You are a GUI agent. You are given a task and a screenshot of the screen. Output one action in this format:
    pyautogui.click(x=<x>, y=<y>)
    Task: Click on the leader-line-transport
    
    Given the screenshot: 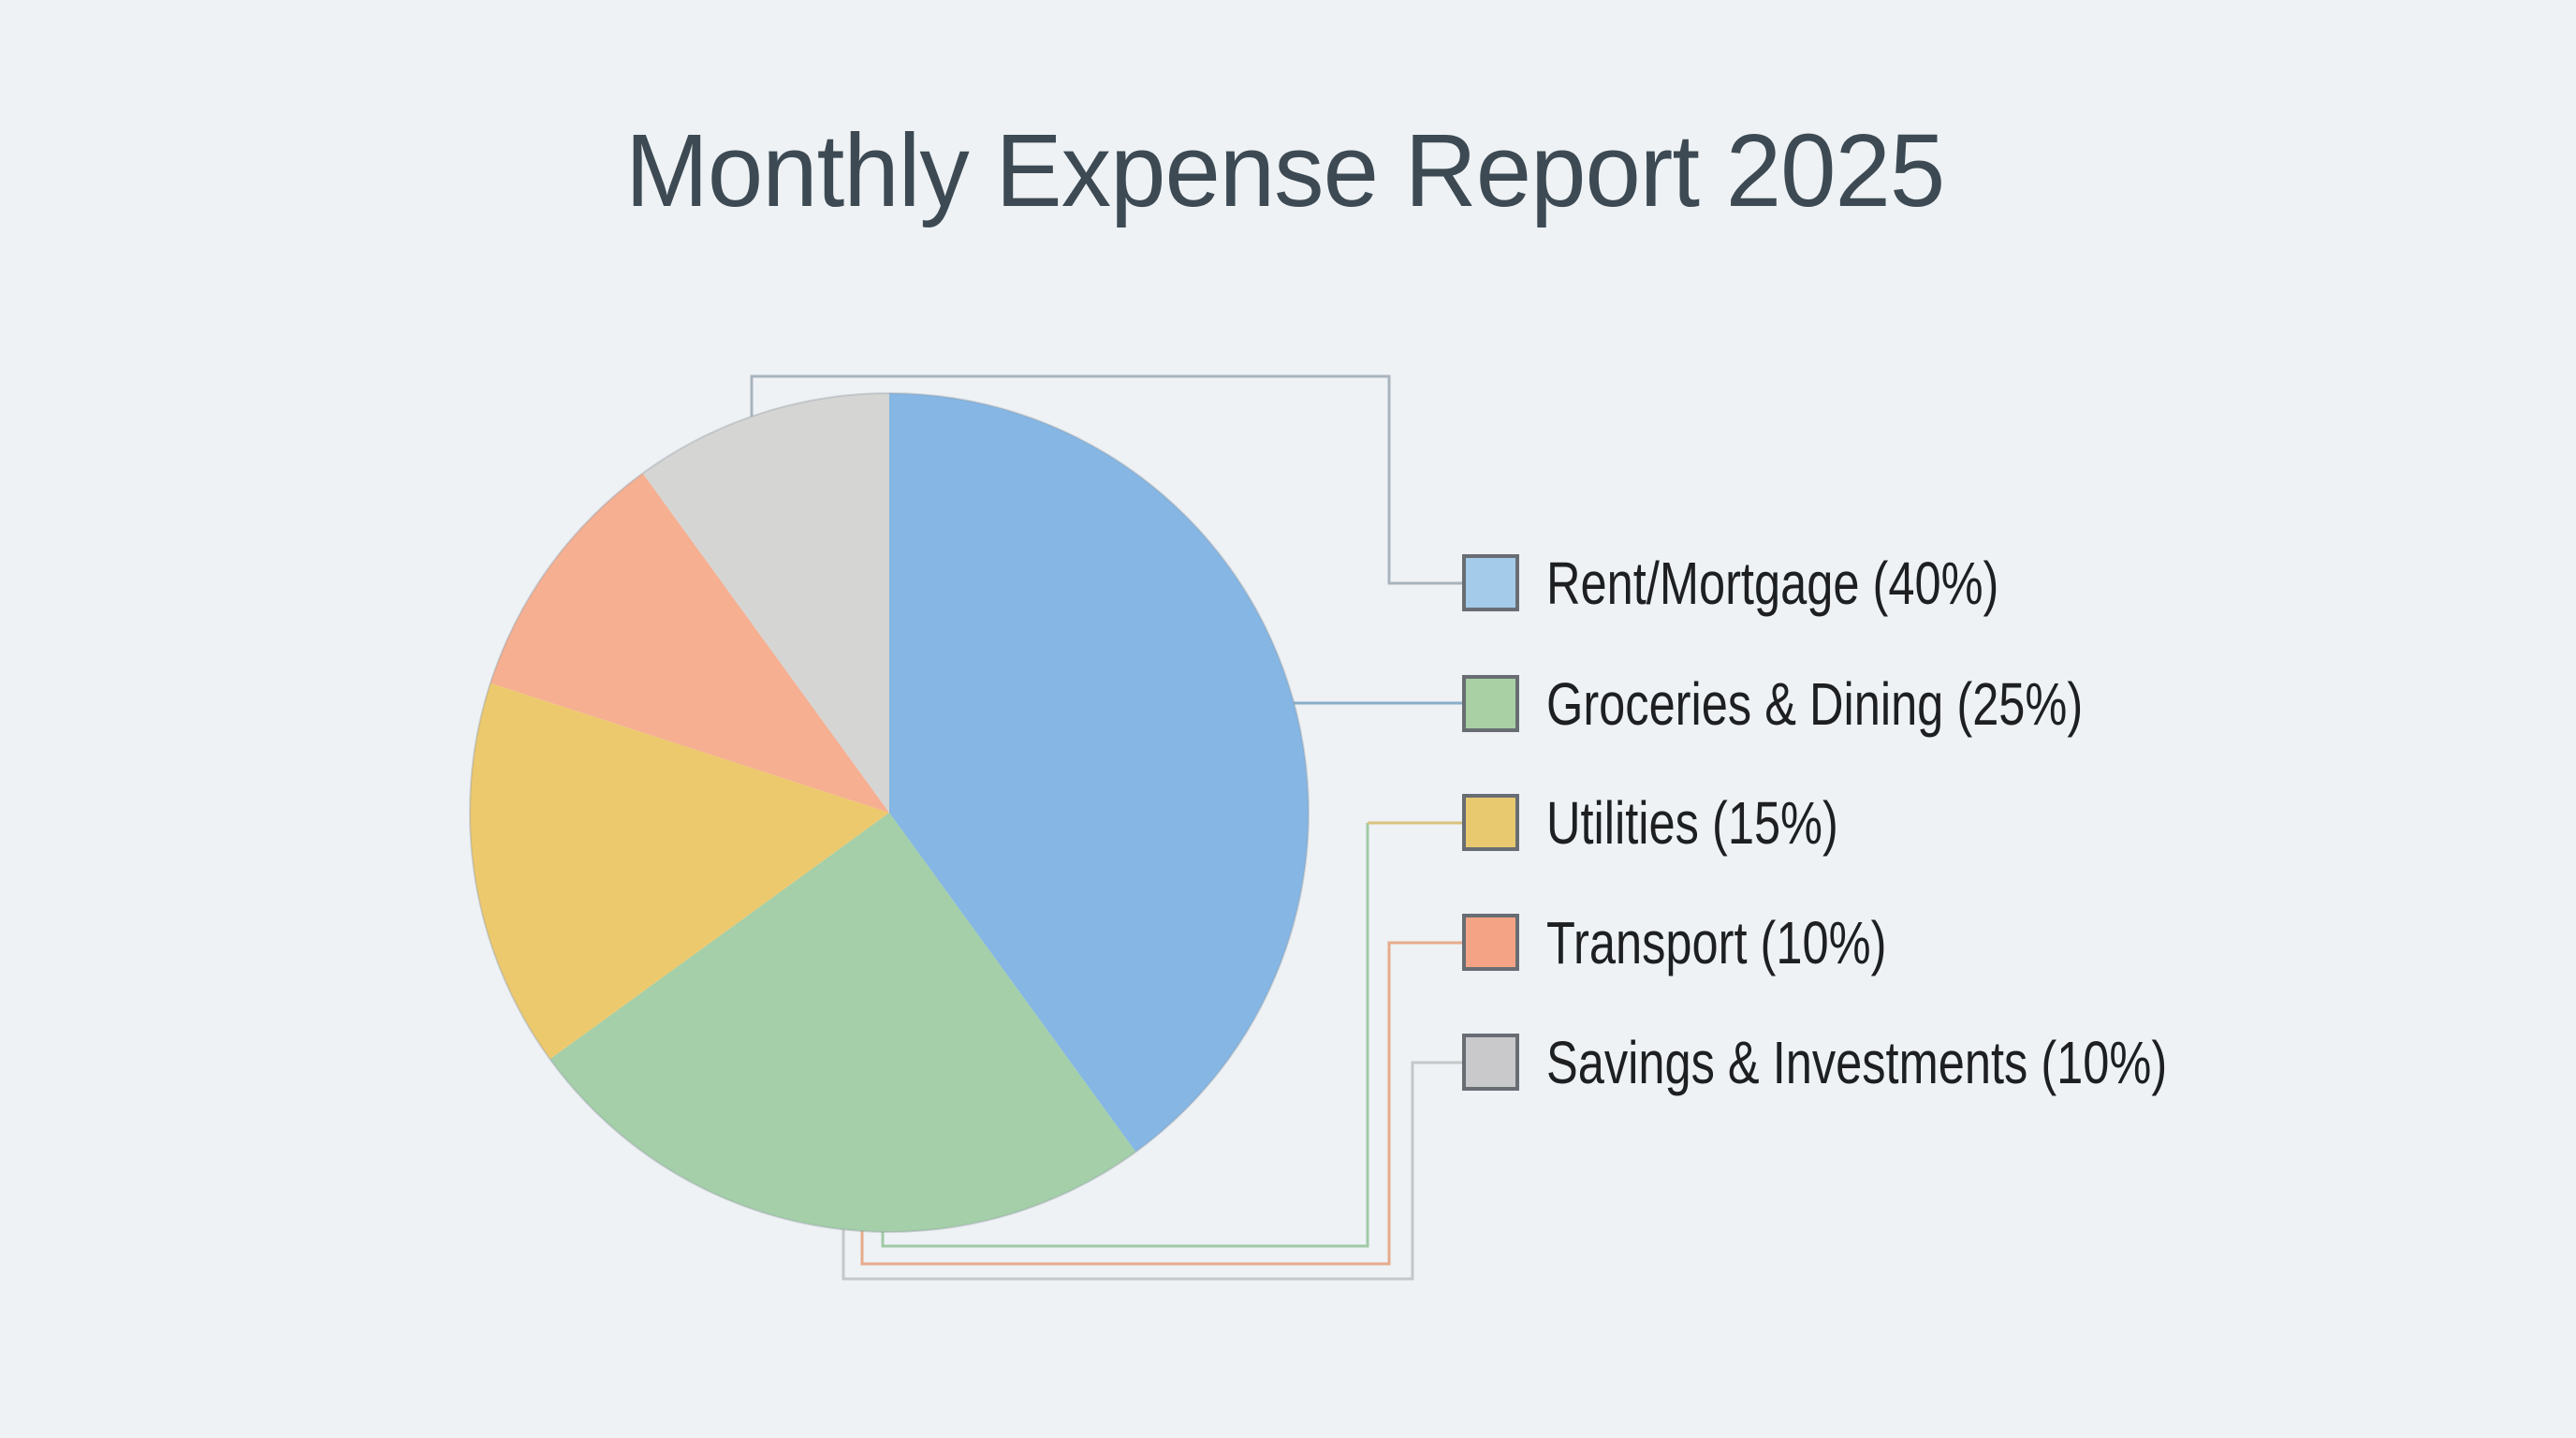 What is the action you would take?
    pyautogui.click(x=1161, y=1103)
    